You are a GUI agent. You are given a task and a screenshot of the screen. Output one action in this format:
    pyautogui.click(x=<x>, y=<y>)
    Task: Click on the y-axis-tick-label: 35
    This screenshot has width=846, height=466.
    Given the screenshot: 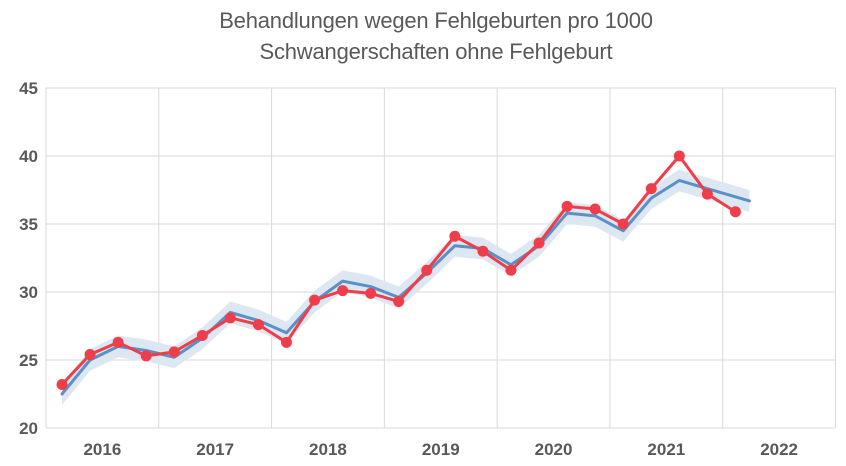 What is the action you would take?
    pyautogui.click(x=28, y=224)
    